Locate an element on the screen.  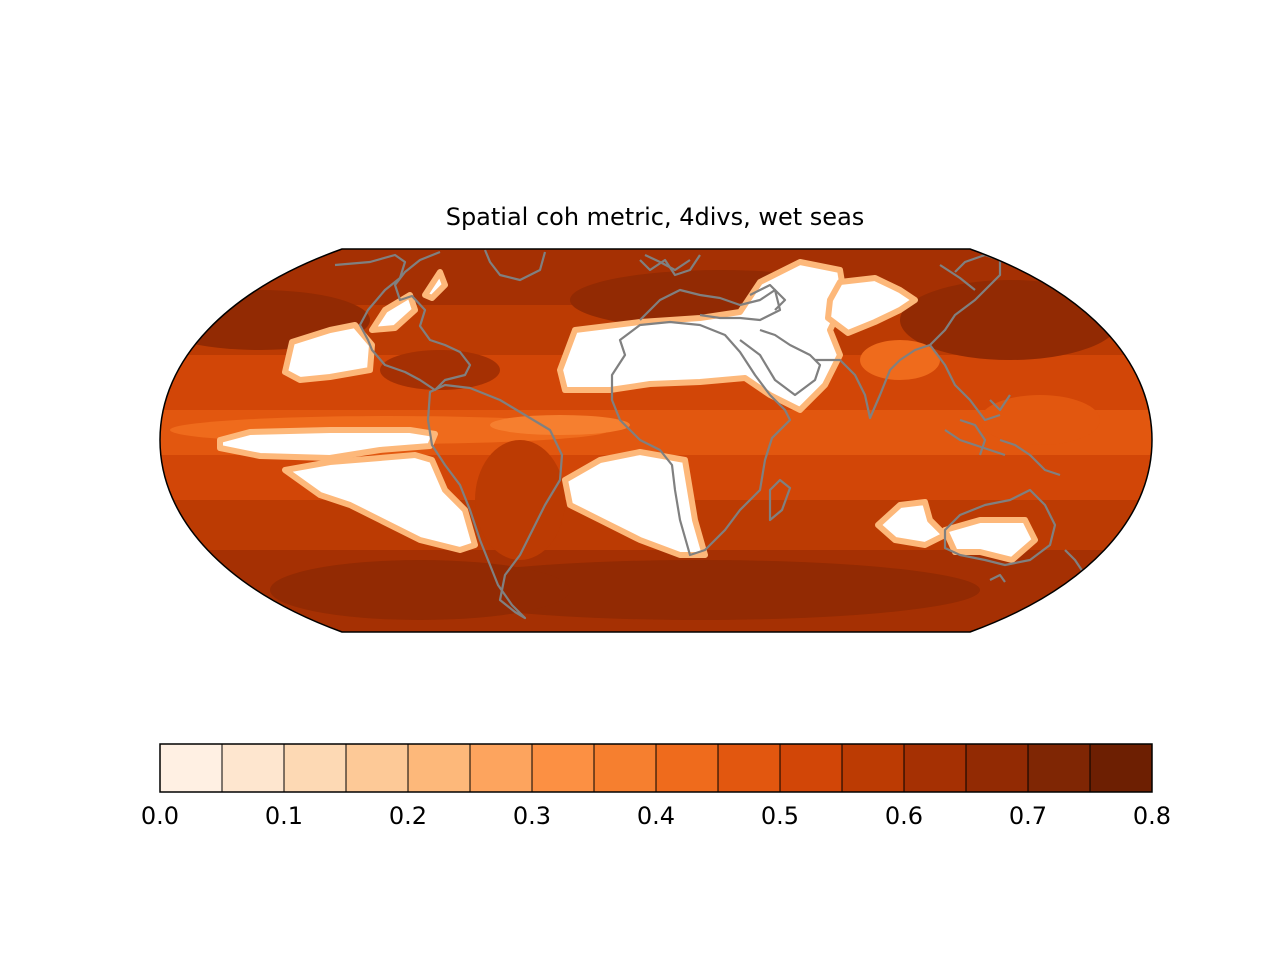
colorbar-frame is located at coordinates (656, 768).